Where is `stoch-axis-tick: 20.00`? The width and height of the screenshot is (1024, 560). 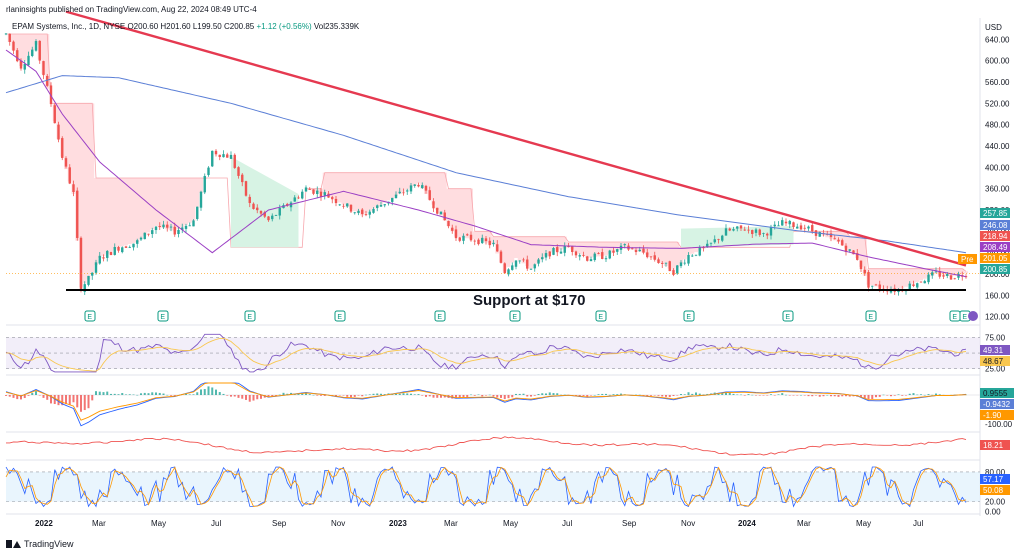 stoch-axis-tick: 20.00 is located at coordinates (995, 502).